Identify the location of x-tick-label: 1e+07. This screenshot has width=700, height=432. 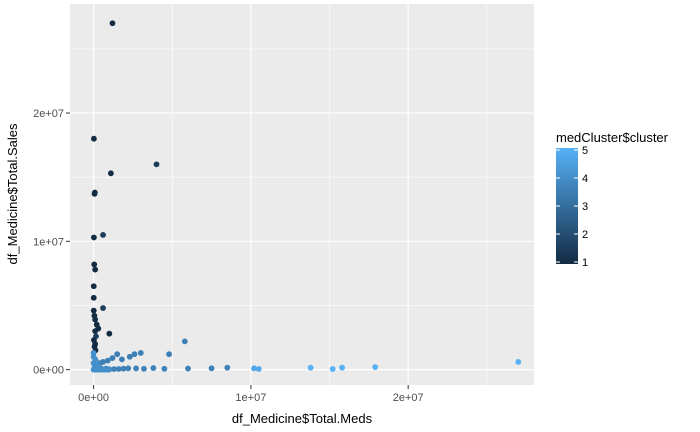
(250, 398).